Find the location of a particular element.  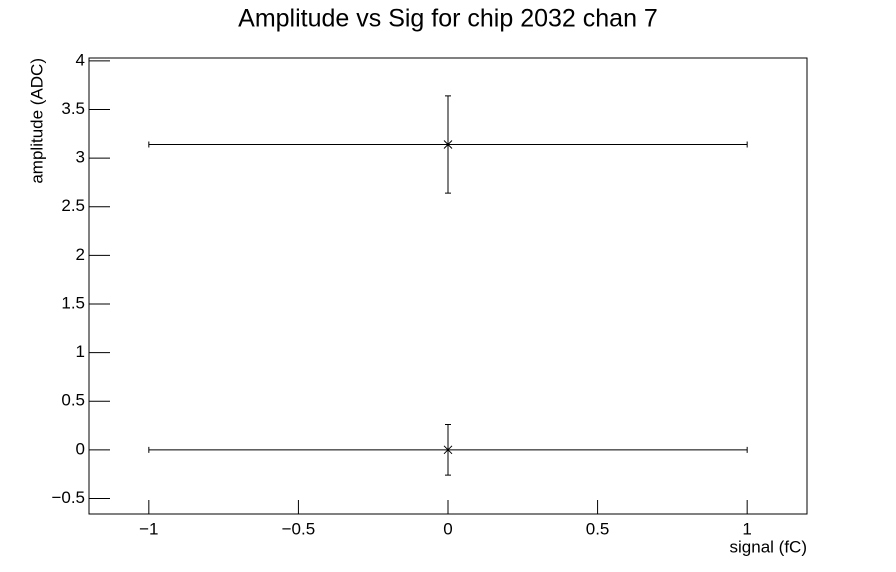

y-tick-label: 1.5 is located at coordinates (73, 302).